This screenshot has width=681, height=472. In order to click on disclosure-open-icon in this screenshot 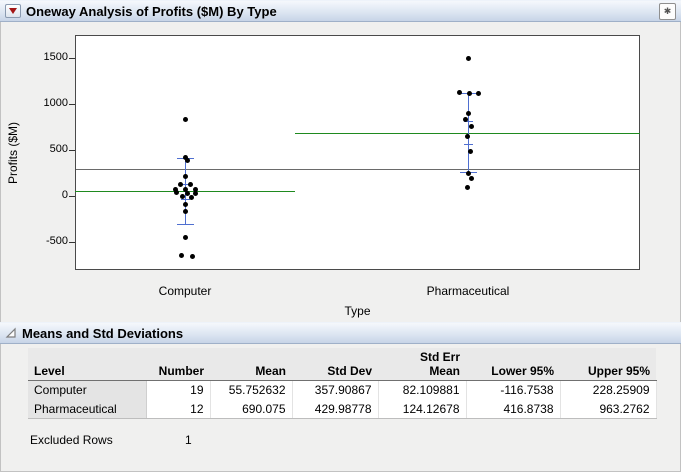, I will do `click(11, 333)`.